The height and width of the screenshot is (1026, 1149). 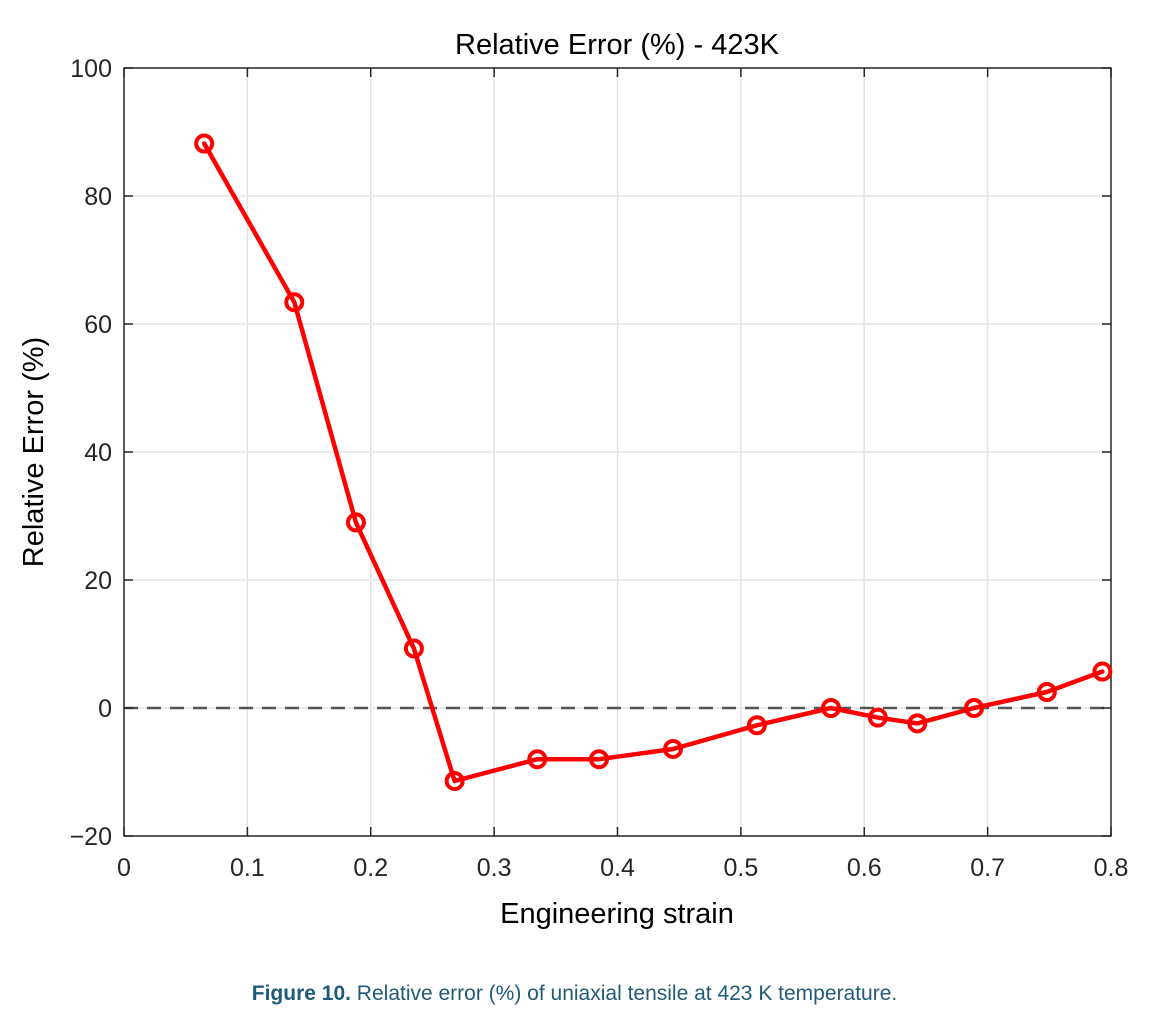 What do you see at coordinates (247, 868) in the screenshot?
I see `x-tick-label: 0.1` at bounding box center [247, 868].